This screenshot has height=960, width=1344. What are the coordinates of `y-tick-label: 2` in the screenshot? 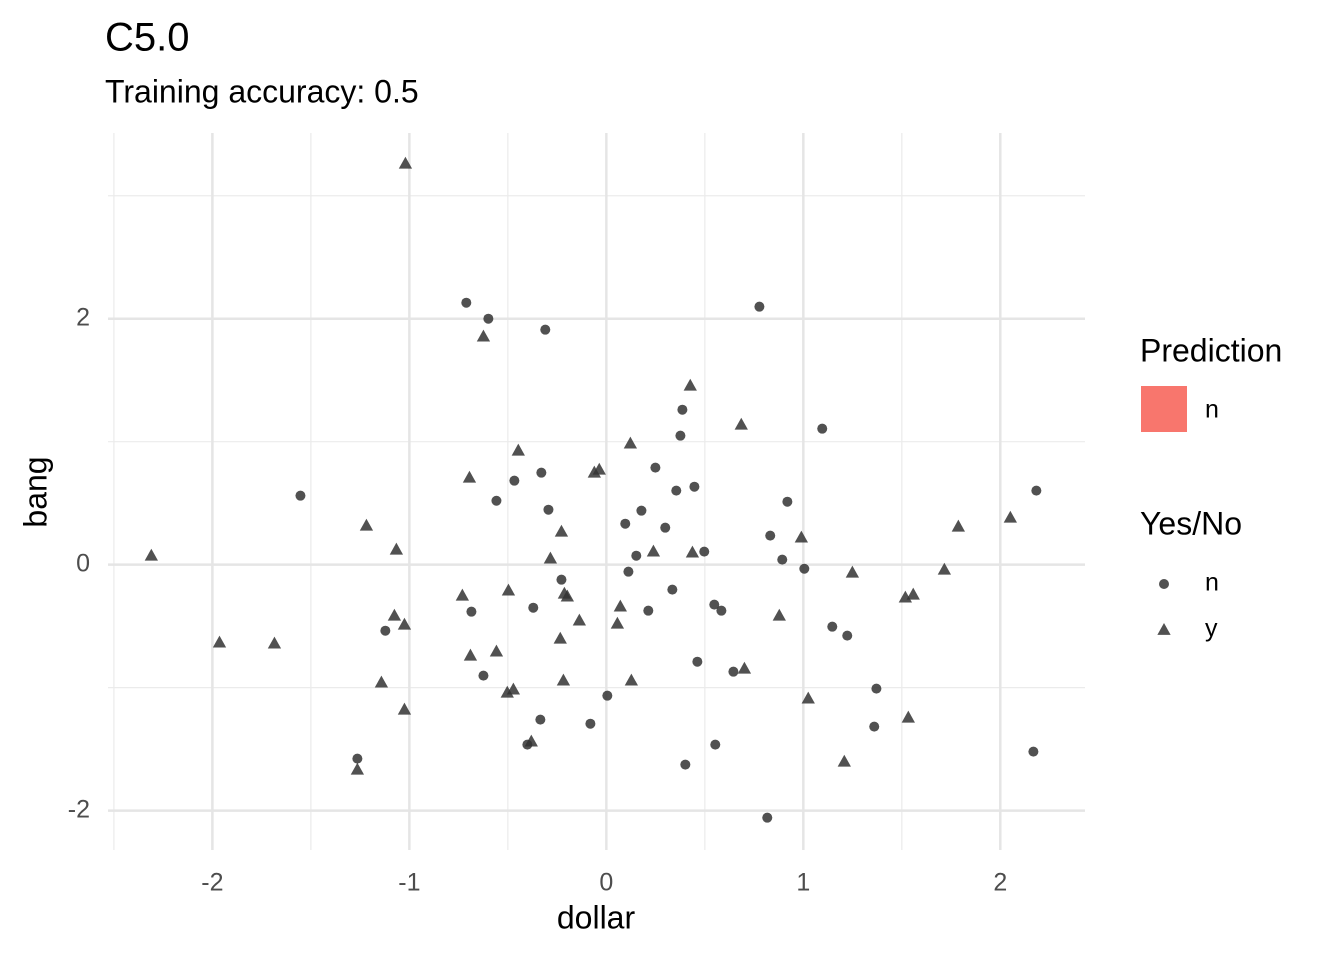 It's located at (83, 317).